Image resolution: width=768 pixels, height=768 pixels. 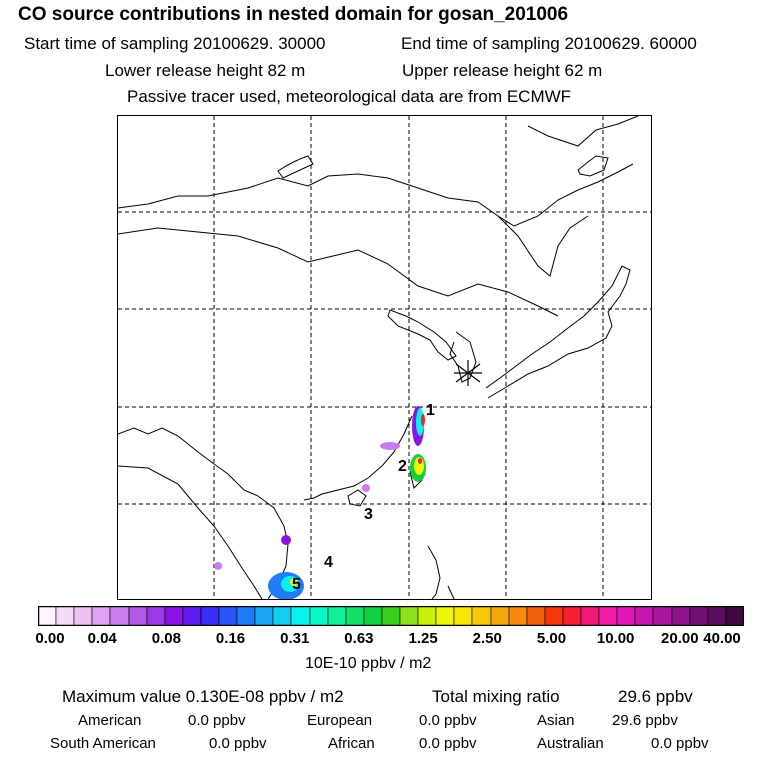 I want to click on colorbar-tick-label: 0.08, so click(x=166, y=638).